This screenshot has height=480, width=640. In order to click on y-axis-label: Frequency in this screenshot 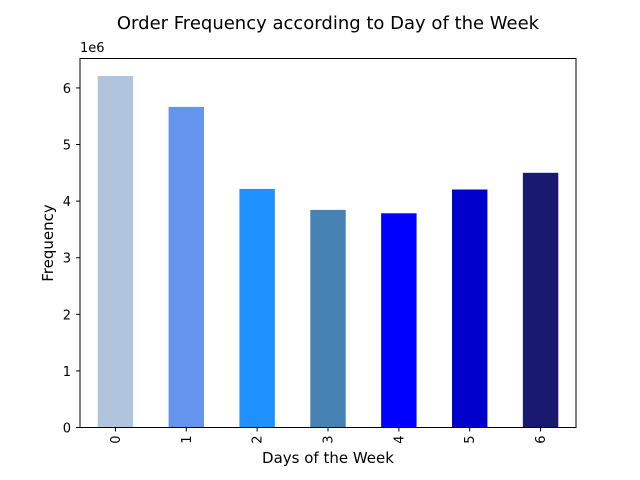, I will do `click(48, 243)`.